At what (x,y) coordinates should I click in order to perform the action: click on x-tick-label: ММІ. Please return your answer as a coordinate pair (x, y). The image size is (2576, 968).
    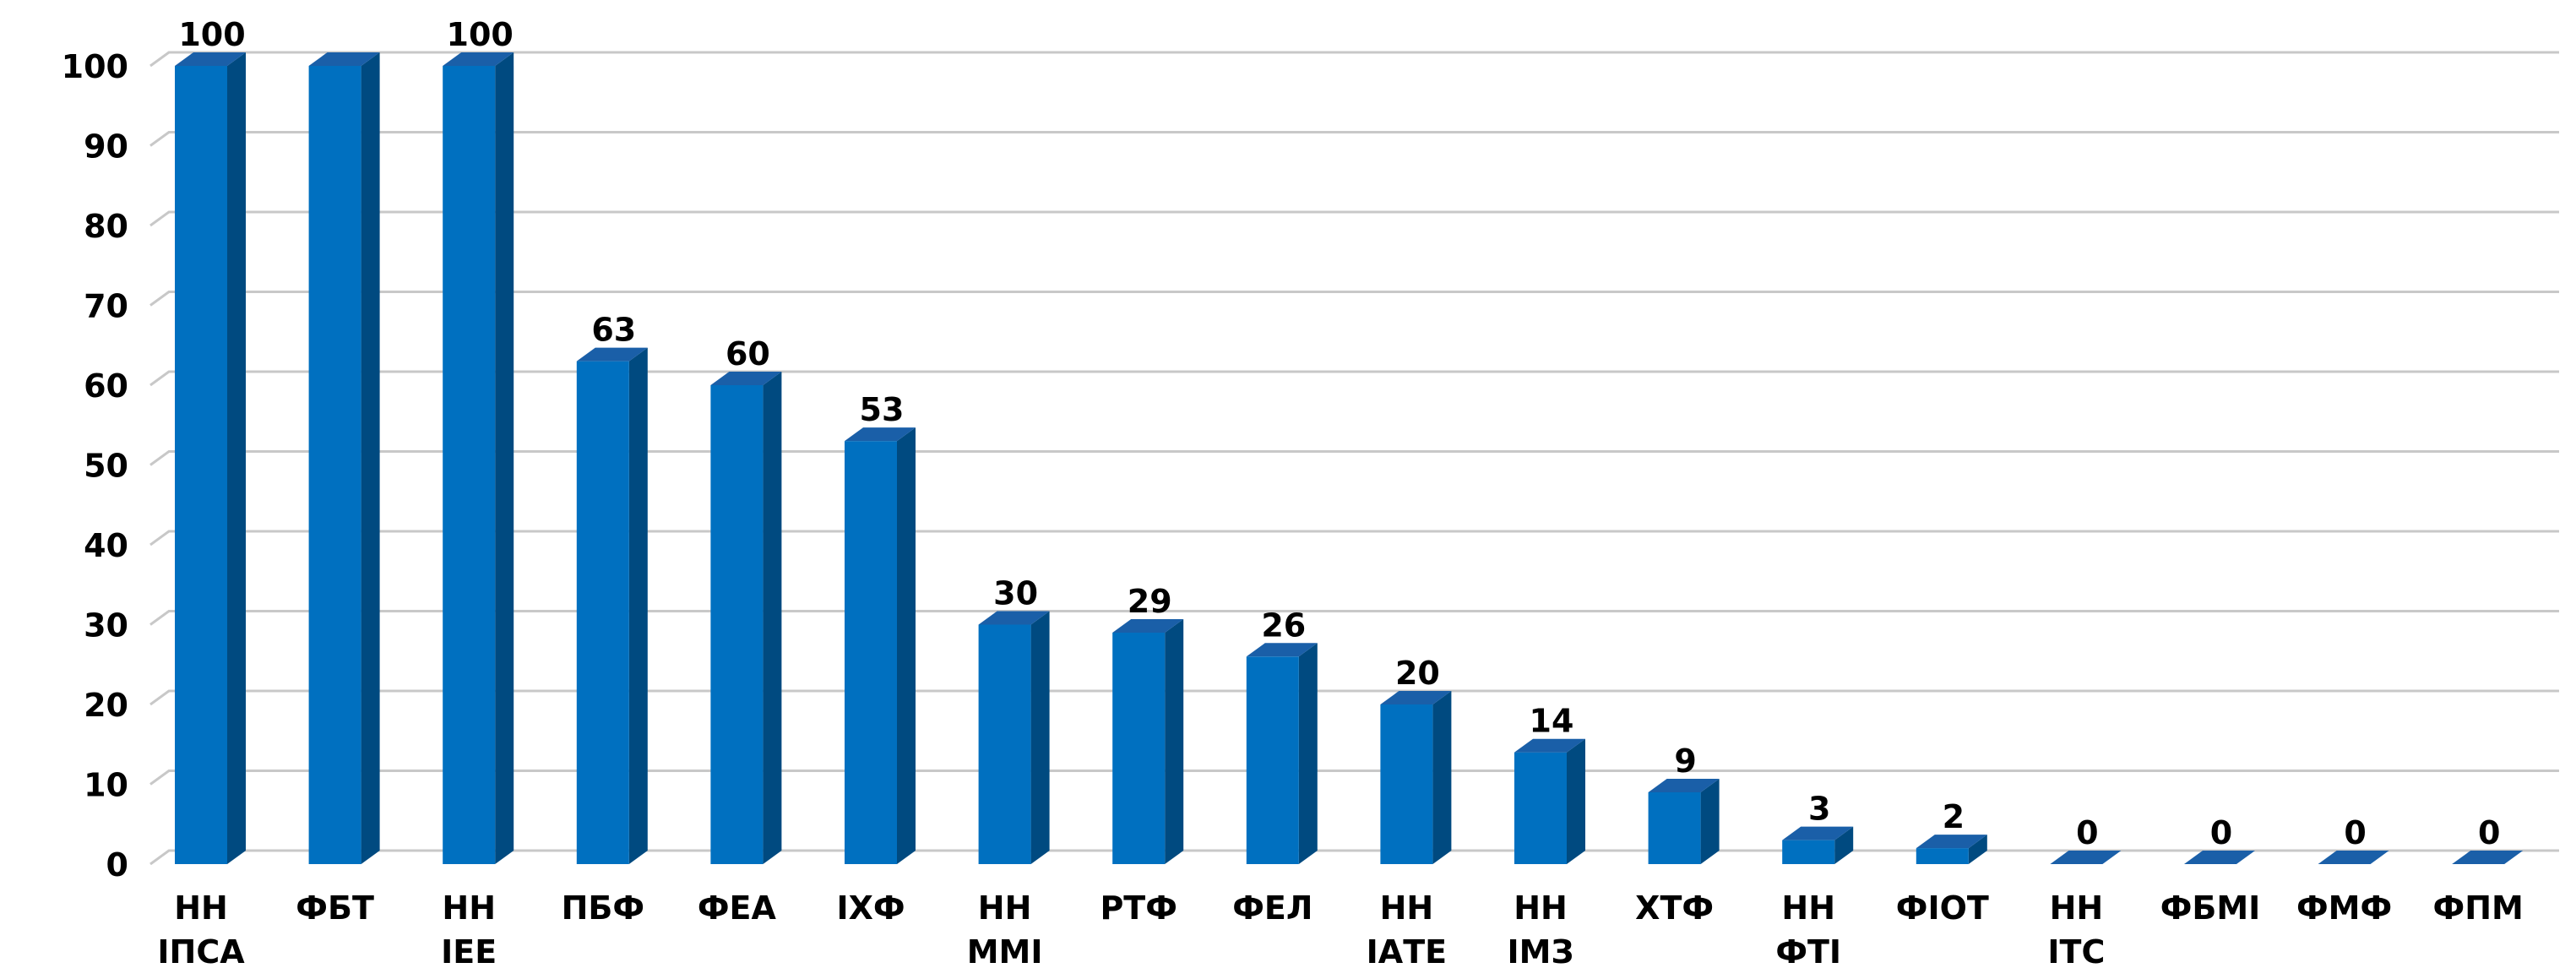
    Looking at the image, I should click on (1005, 951).